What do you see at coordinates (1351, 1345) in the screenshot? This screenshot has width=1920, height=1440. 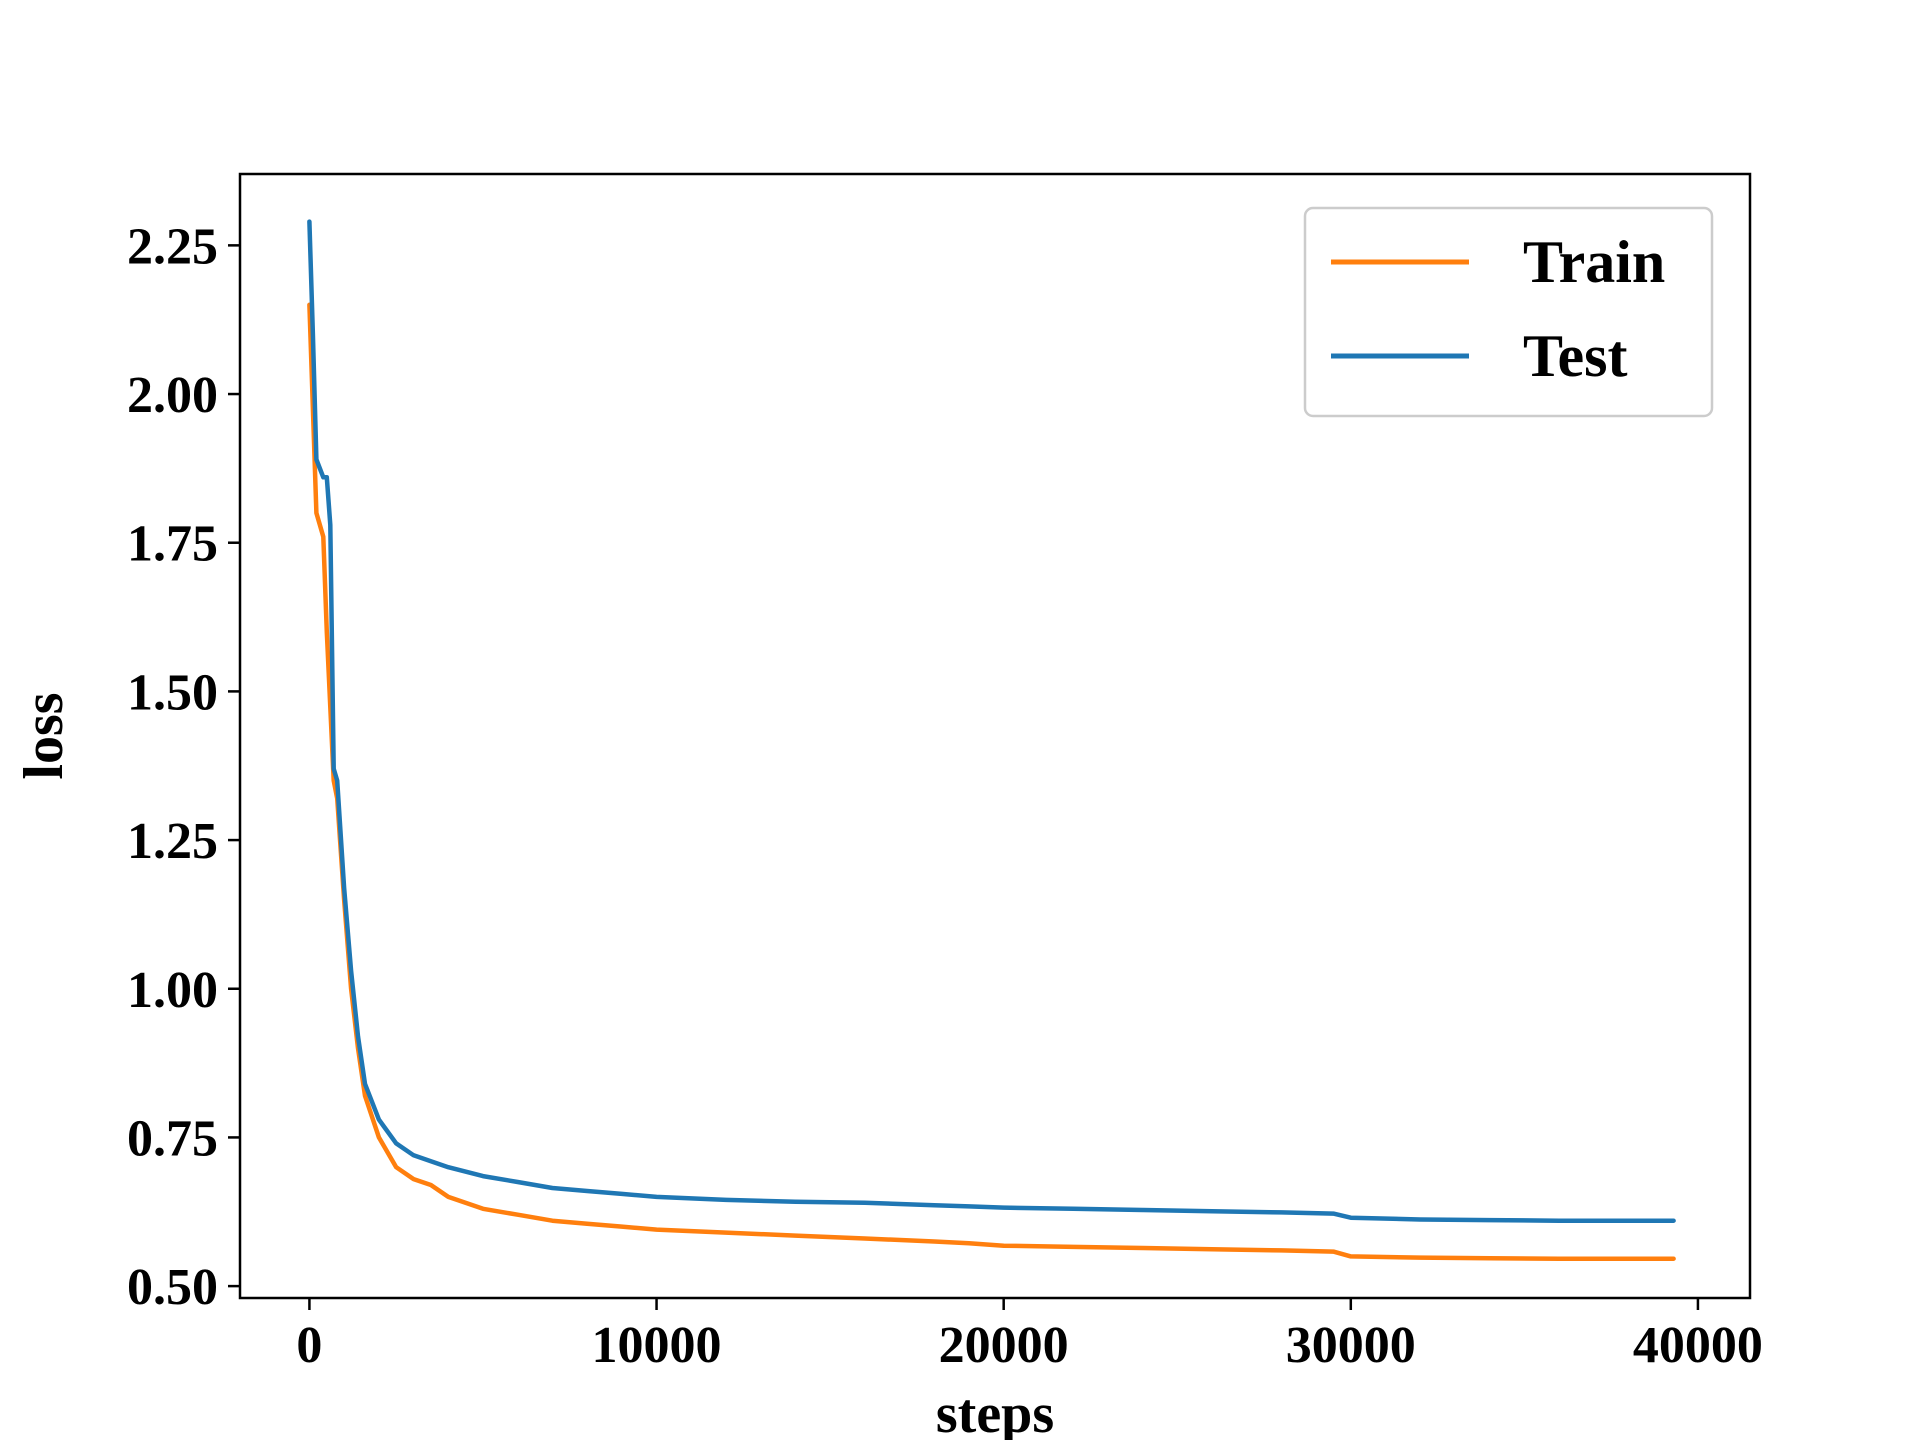 I see `x-tick-label: 30000` at bounding box center [1351, 1345].